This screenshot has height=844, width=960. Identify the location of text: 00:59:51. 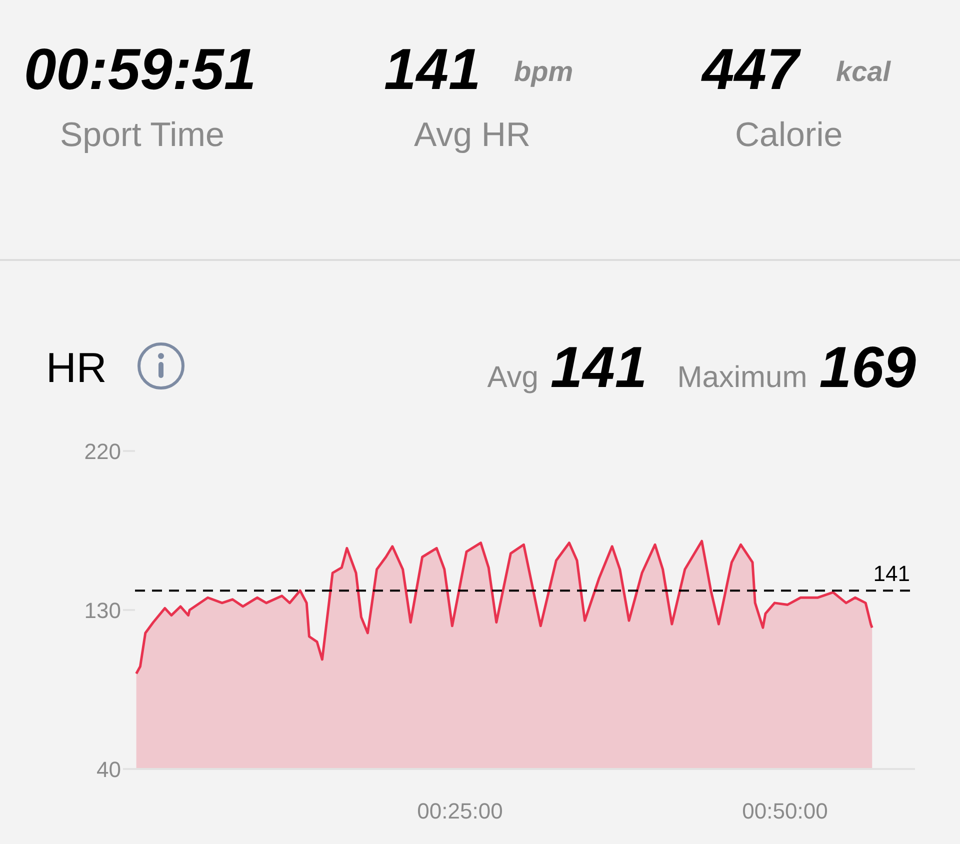
(140, 69).